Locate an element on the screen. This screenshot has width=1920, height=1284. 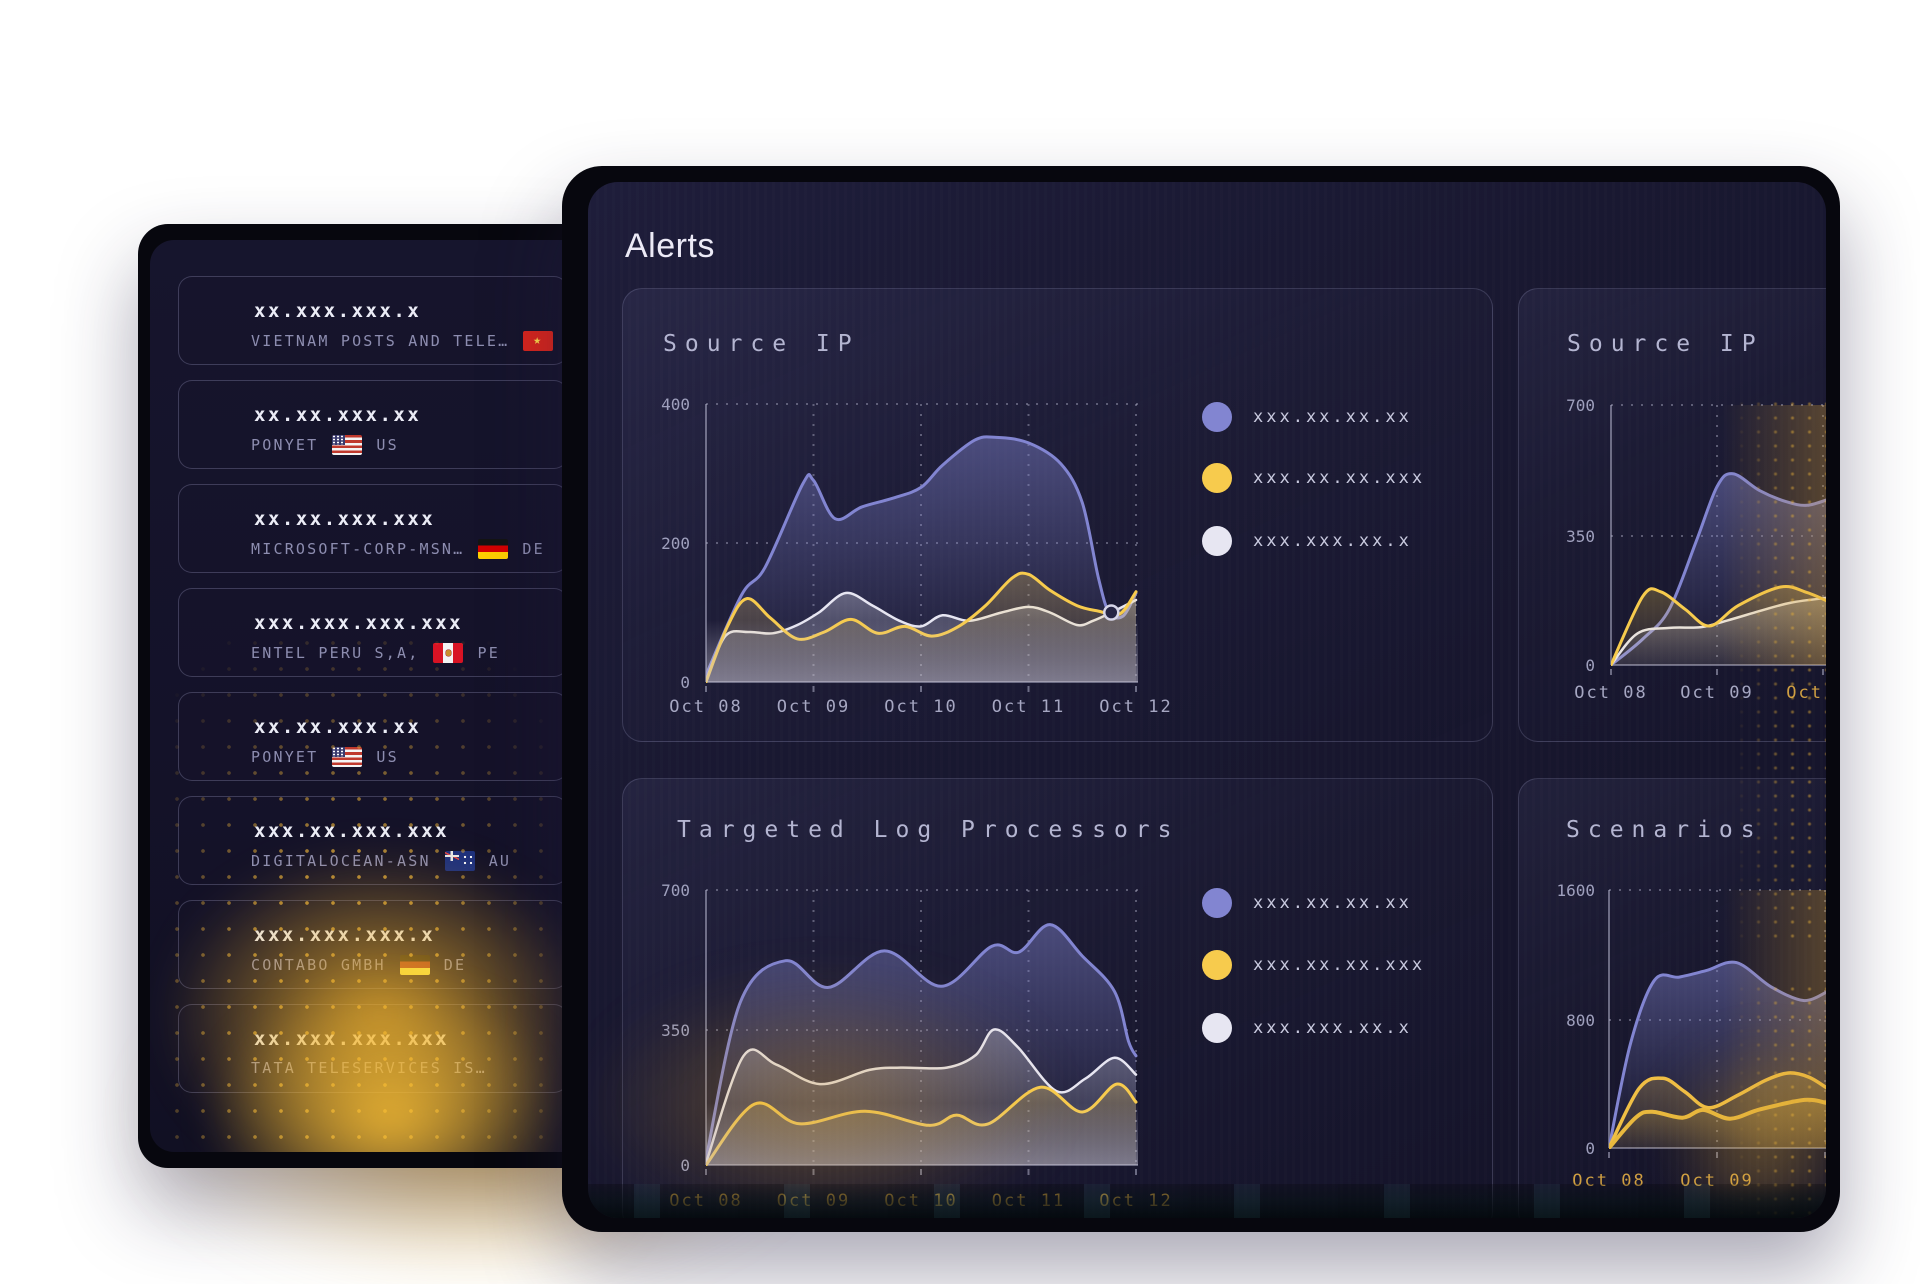
chart-source-ip-main: 0 200 400 Oct 08 Oct 09 Oct 10 Oct 11 Oct 12 is located at coordinates (916, 556).